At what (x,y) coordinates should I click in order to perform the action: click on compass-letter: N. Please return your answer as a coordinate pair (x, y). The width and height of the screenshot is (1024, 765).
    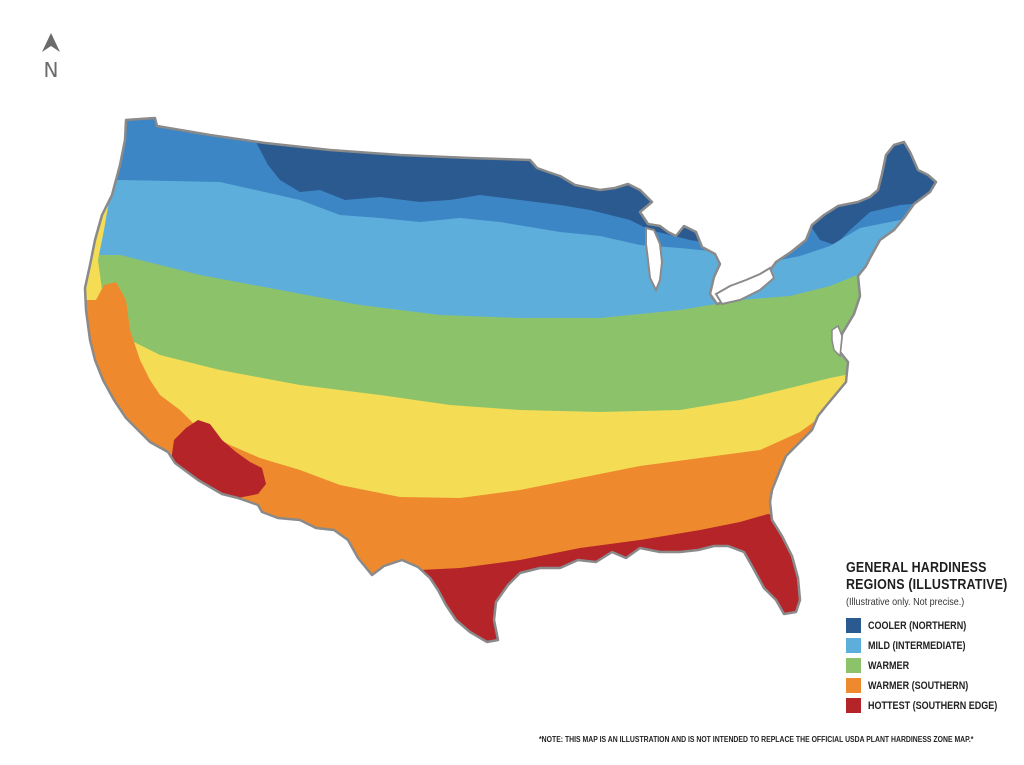
    Looking at the image, I should click on (51, 70).